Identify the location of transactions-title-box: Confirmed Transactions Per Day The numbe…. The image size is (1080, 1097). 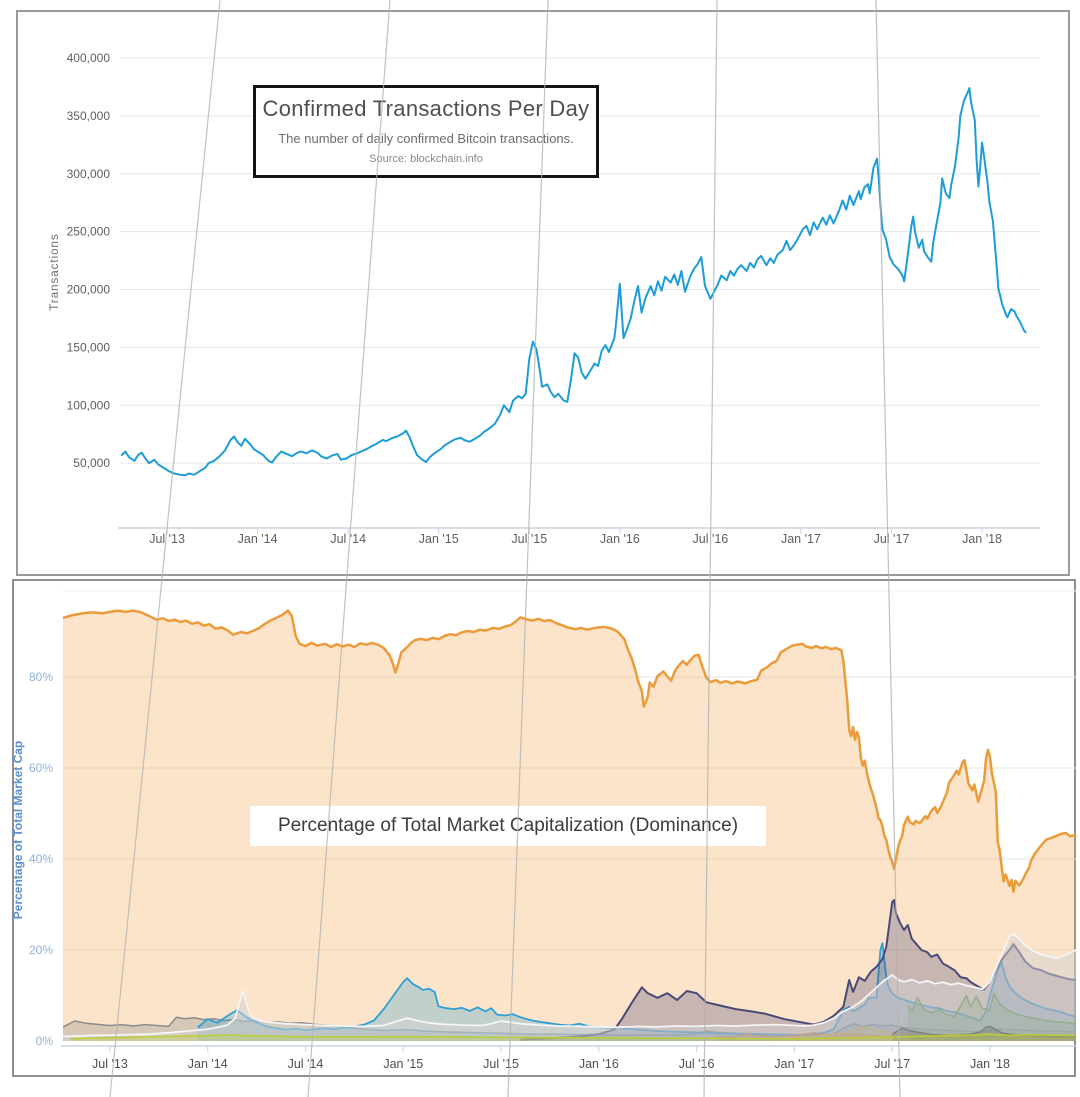
(426, 131).